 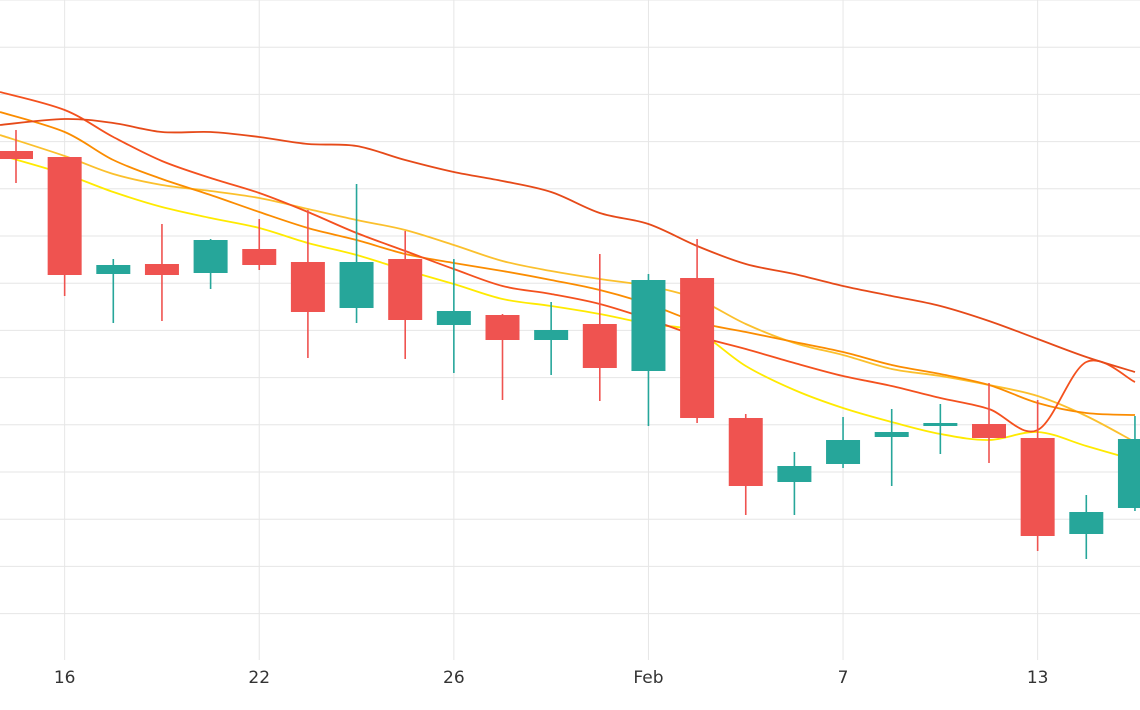 I want to click on x-tick-label: 7, so click(x=843, y=678).